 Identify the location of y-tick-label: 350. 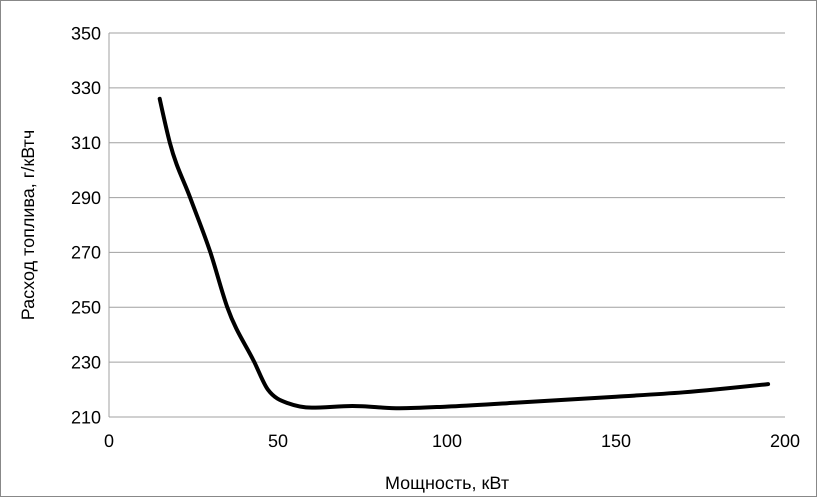
(85, 33).